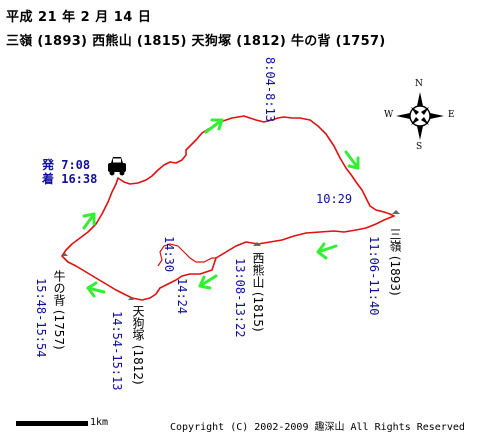 Image resolution: width=480 pixels, height=437 pixels. I want to click on summit-marker-ushi, so click(65, 254).